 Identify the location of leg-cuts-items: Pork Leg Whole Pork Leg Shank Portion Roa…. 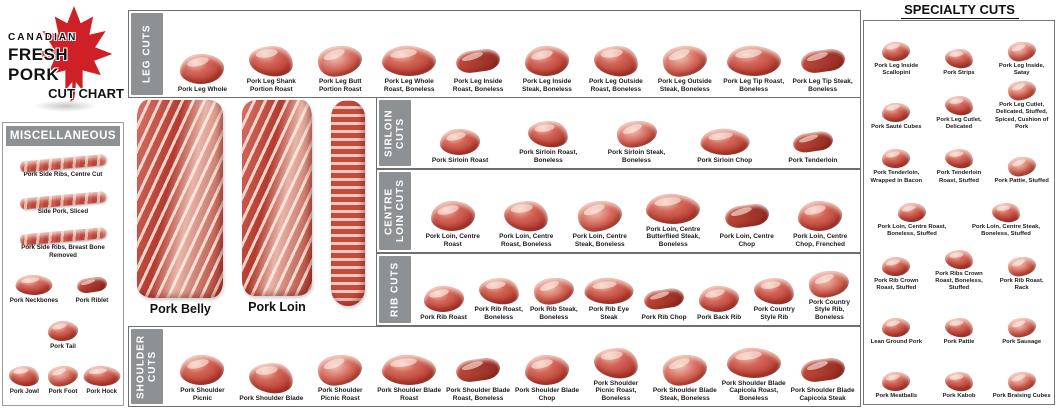
(512, 54).